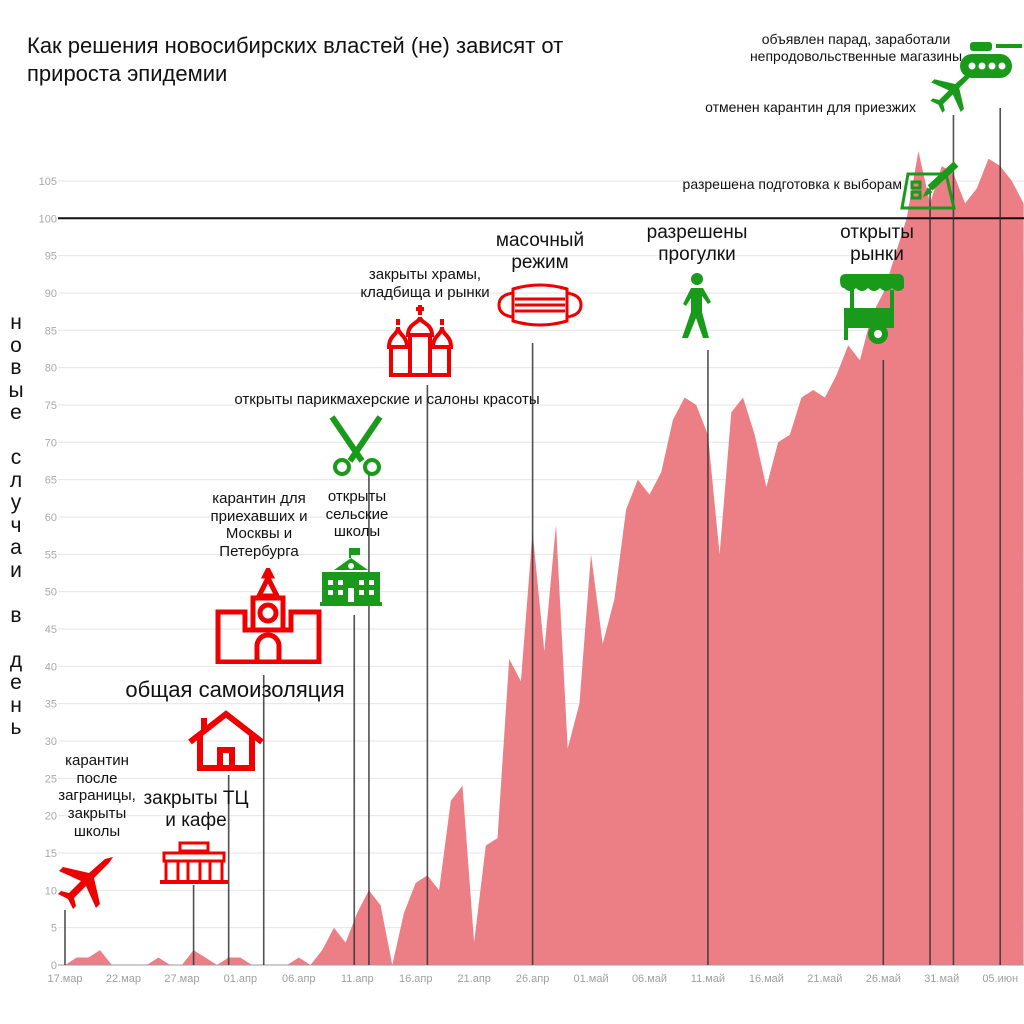 The width and height of the screenshot is (1024, 1024). What do you see at coordinates (54, 966) in the screenshot?
I see `y-tick-label: 0` at bounding box center [54, 966].